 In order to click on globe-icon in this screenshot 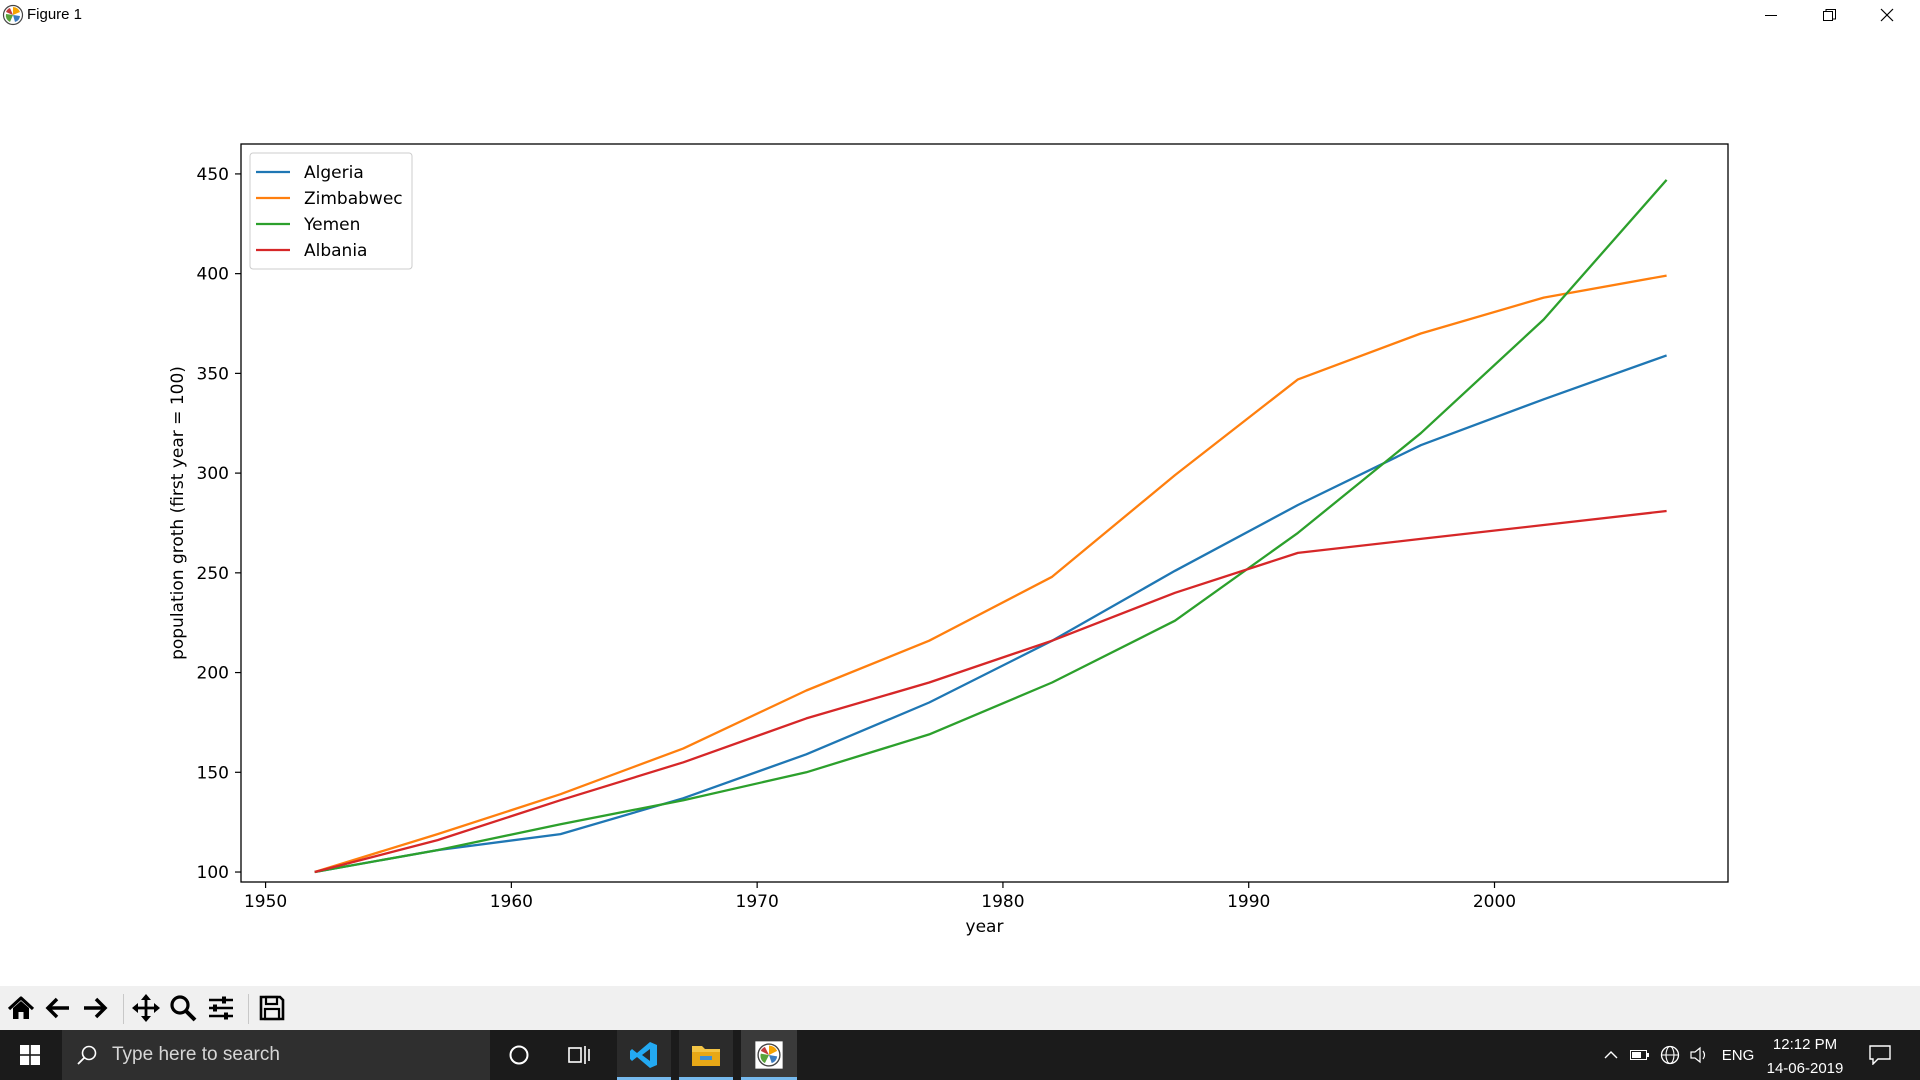, I will do `click(1670, 1055)`.